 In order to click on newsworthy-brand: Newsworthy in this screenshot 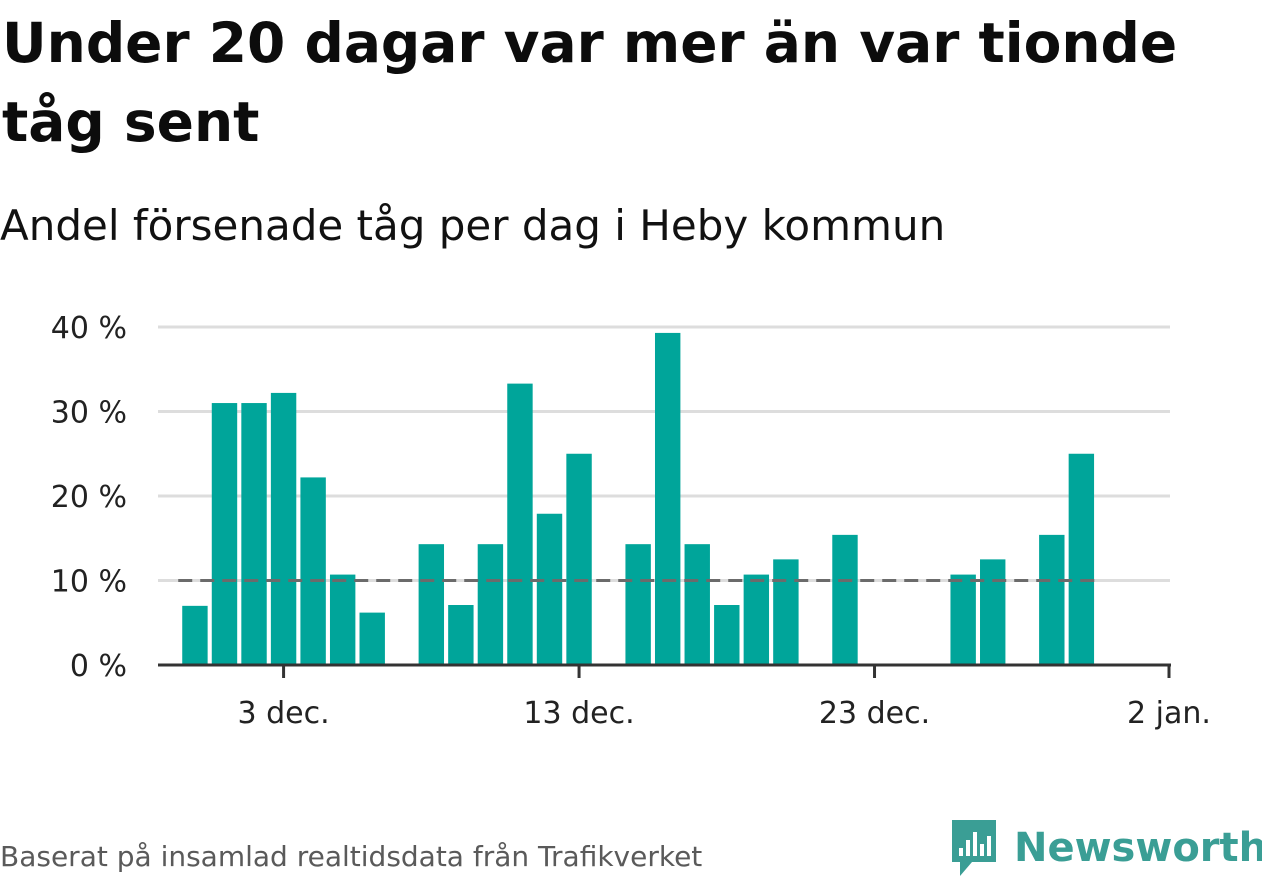, I will do `click(1106, 848)`.